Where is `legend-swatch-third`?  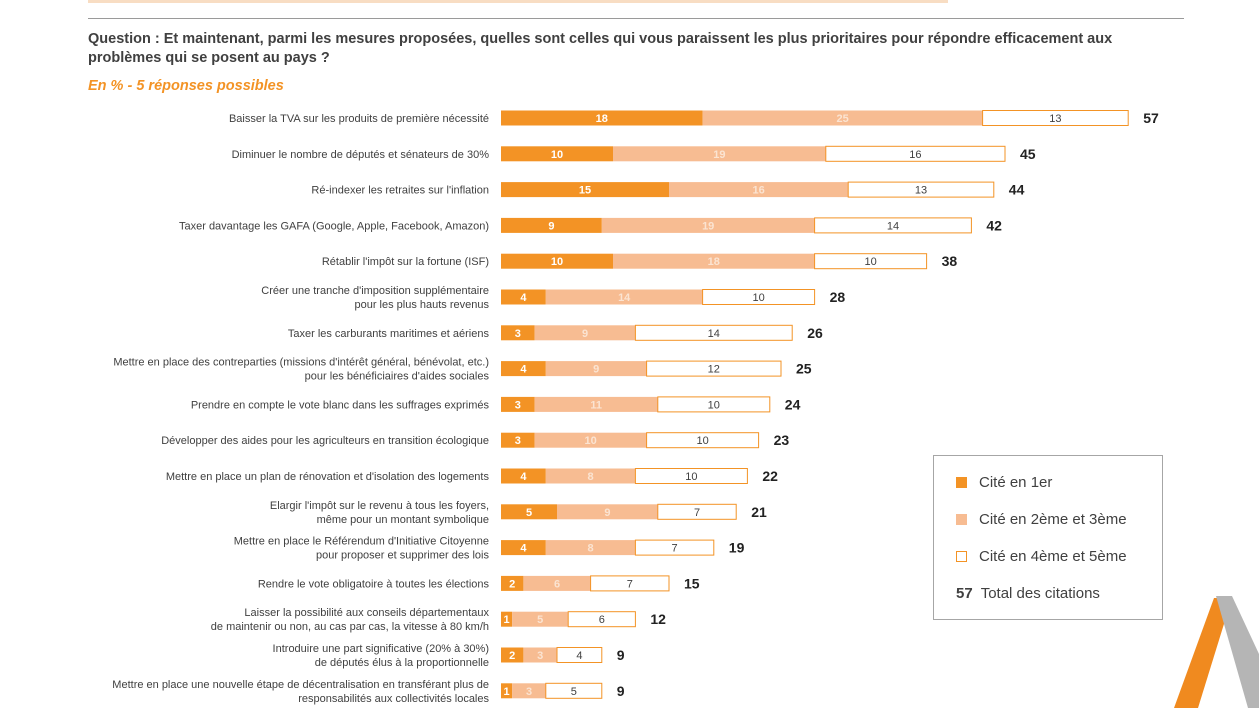
legend-swatch-third is located at coordinates (961, 556).